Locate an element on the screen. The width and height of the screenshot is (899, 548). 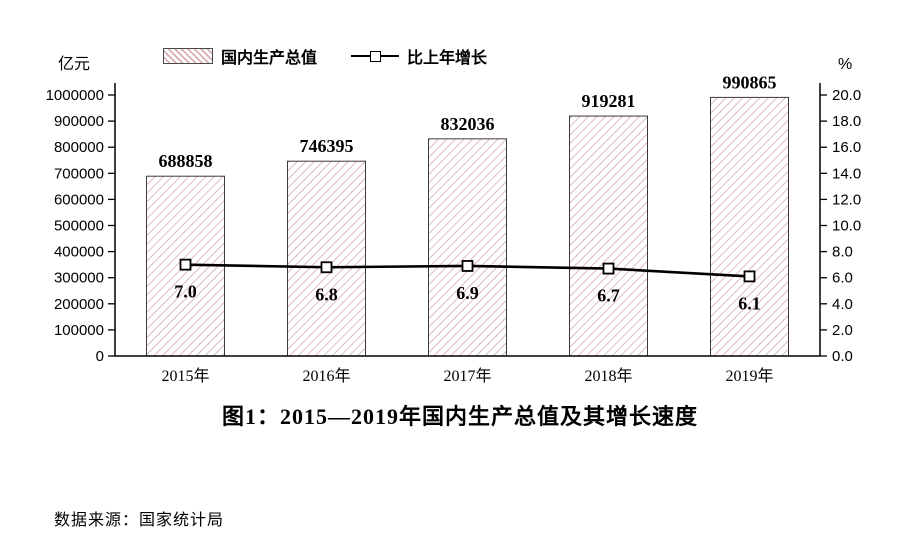
growth-value-label: 6.7 is located at coordinates (608, 296).